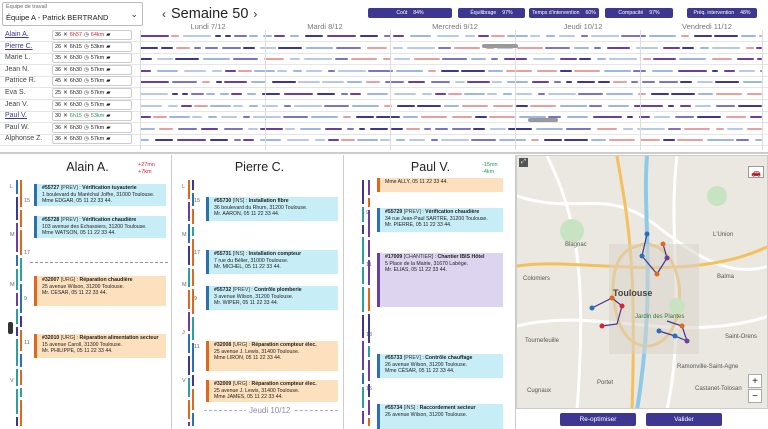 The height and width of the screenshot is (429, 768). What do you see at coordinates (19, 46) in the screenshot?
I see `technician-name: Pierre C.` at bounding box center [19, 46].